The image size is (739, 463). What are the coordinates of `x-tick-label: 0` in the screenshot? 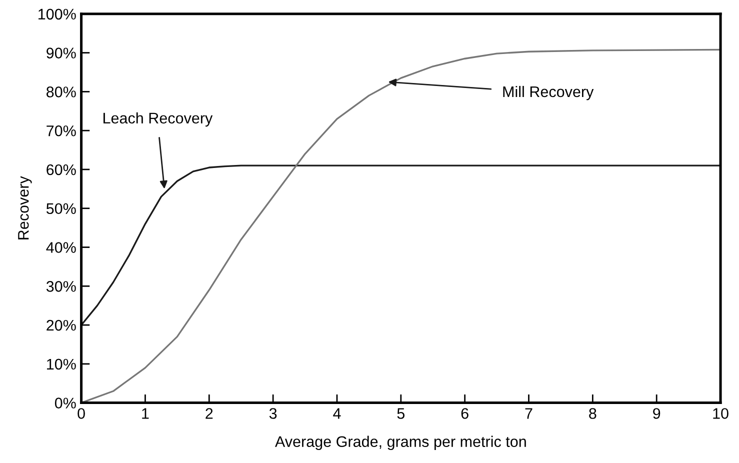 It's located at (81, 413).